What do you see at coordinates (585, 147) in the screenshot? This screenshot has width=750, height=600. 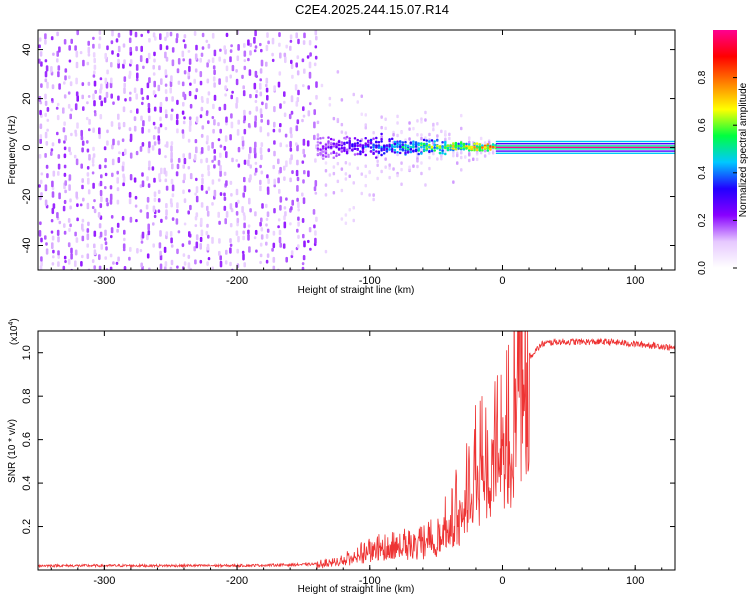 I see `carrier-band` at bounding box center [585, 147].